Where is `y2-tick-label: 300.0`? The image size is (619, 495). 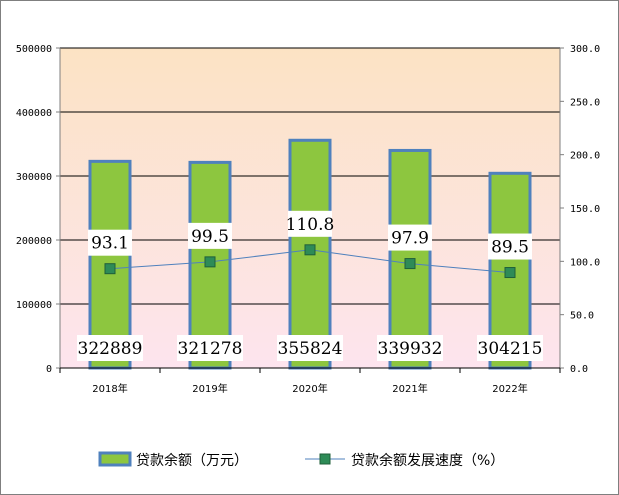
y2-tick-label: 300.0 is located at coordinates (585, 49).